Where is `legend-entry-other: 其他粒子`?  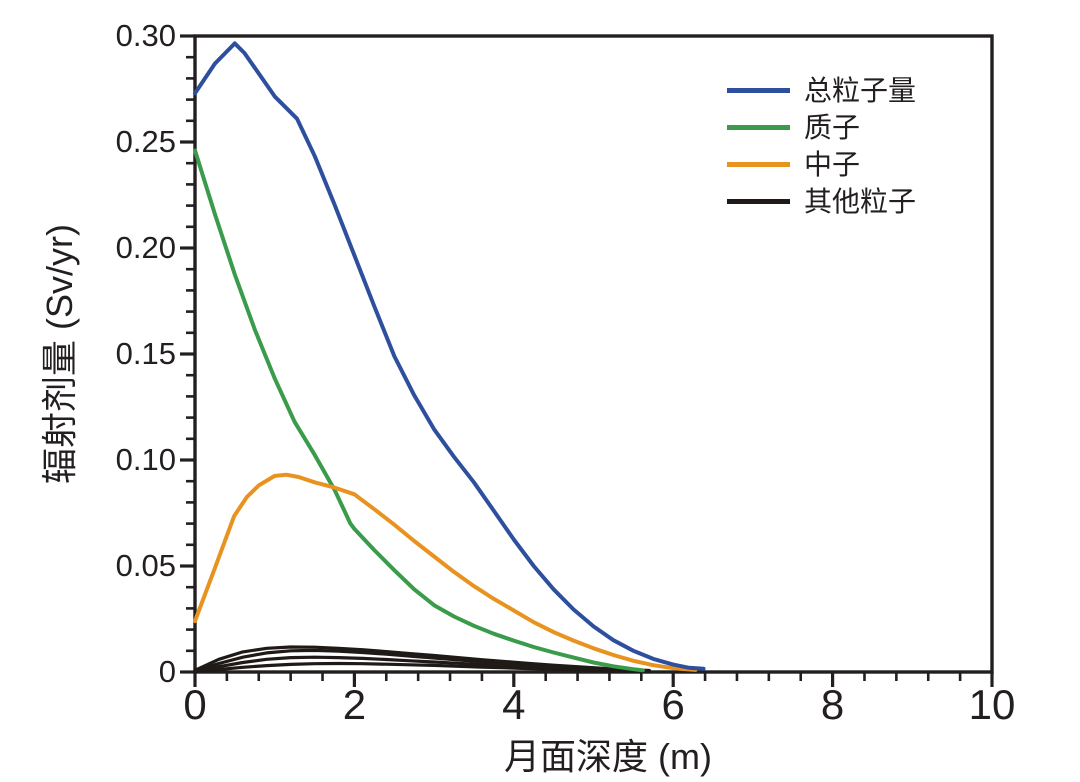 legend-entry-other: 其他粒子 is located at coordinates (821, 201).